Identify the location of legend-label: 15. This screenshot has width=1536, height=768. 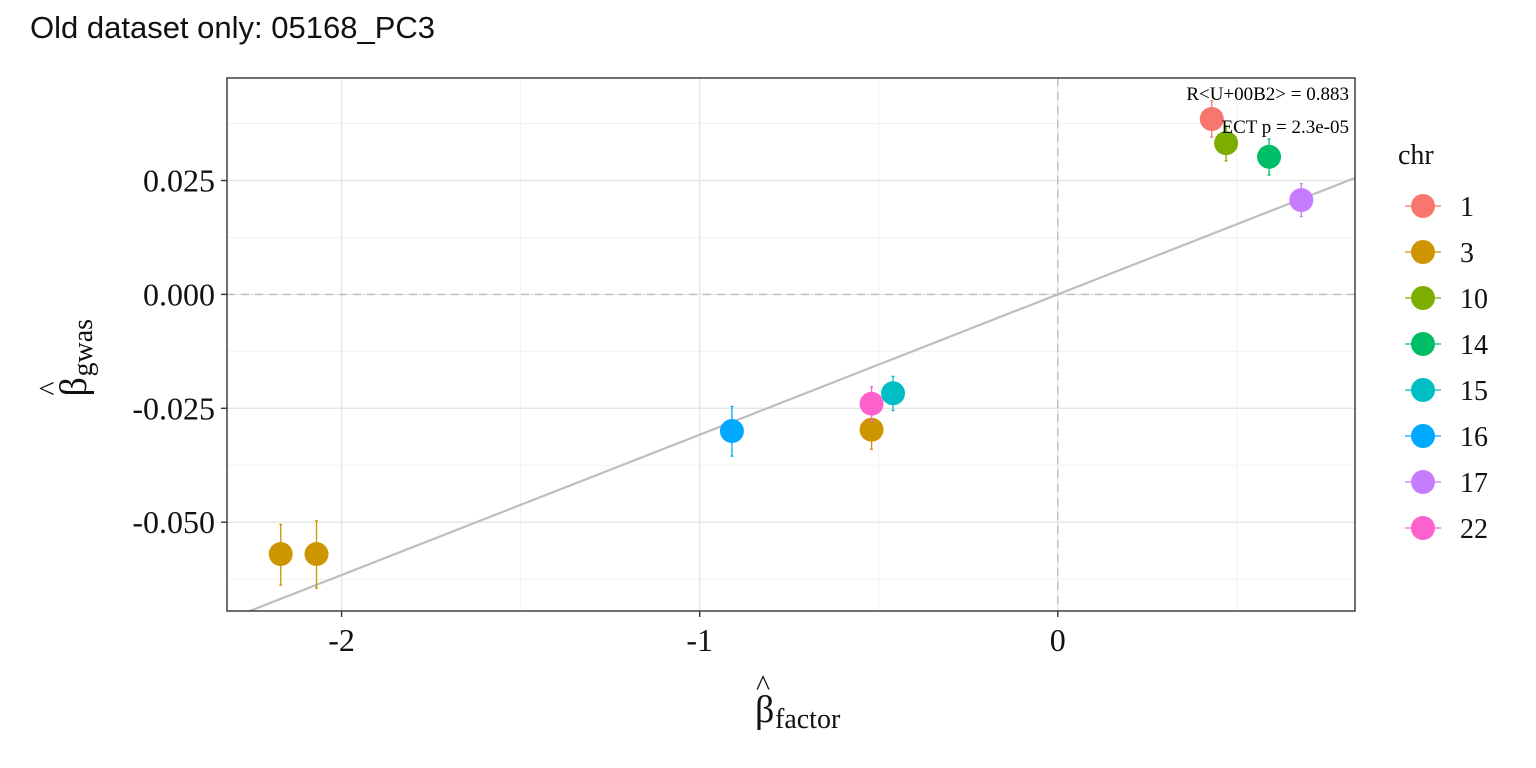
(1474, 391).